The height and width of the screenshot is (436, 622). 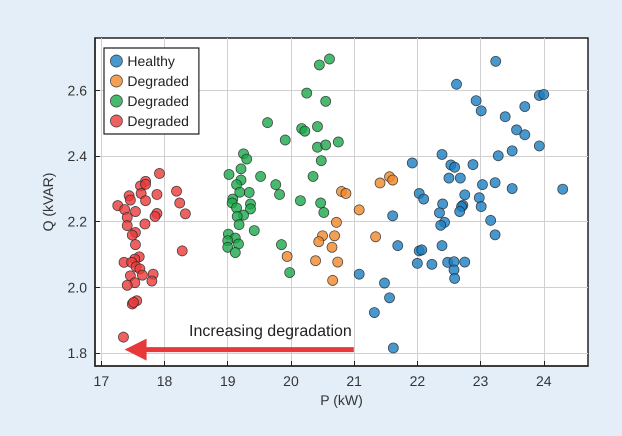 What do you see at coordinates (228, 381) in the screenshot?
I see `x-tick-label: 19` at bounding box center [228, 381].